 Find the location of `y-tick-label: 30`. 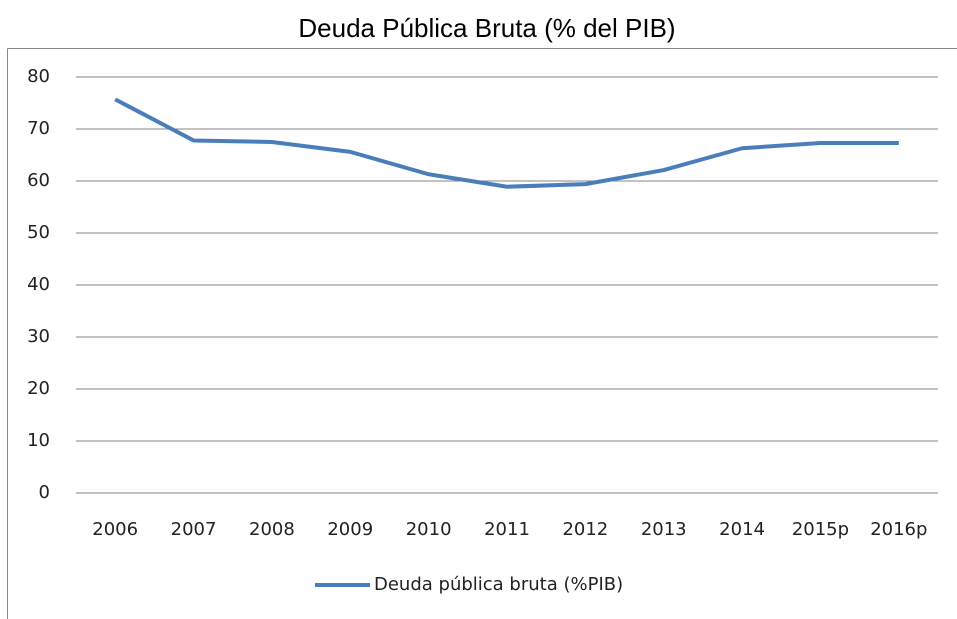

y-tick-label: 30 is located at coordinates (38, 336).